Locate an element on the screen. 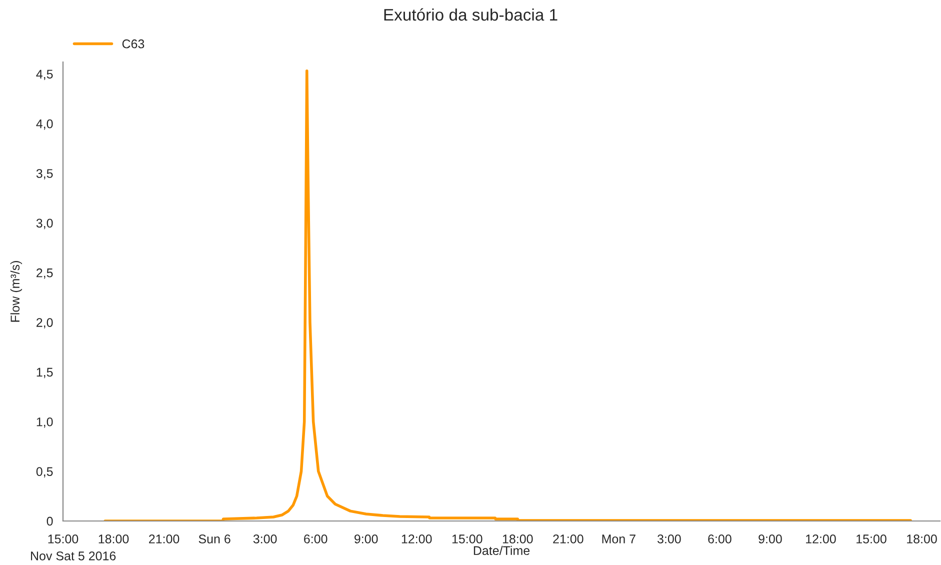 Image resolution: width=941 pixels, height=565 pixels. y-axis-title: Flow (m³/s) is located at coordinates (16, 291).